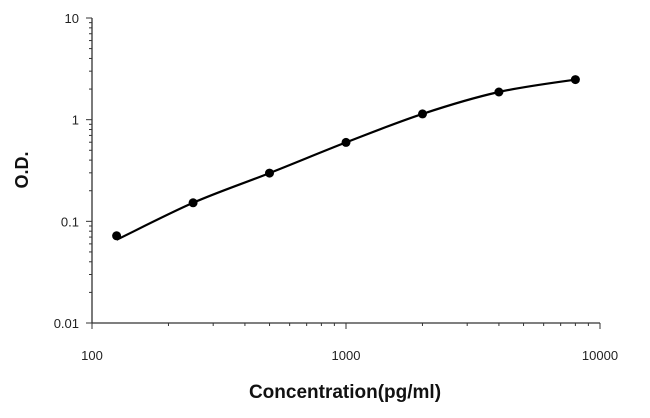 This screenshot has height=418, width=650. I want to click on y-tick-label: 1, so click(75, 120).